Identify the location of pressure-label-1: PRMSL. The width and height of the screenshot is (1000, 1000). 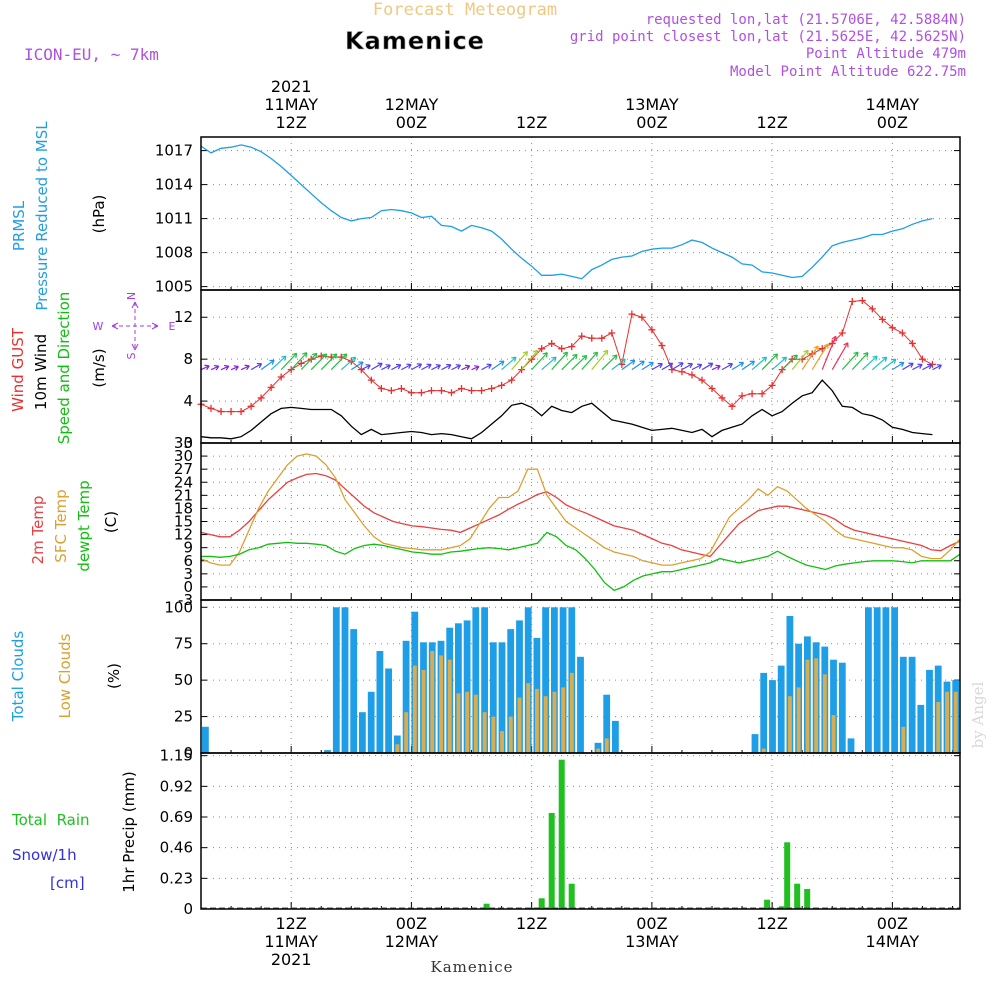
(19, 225).